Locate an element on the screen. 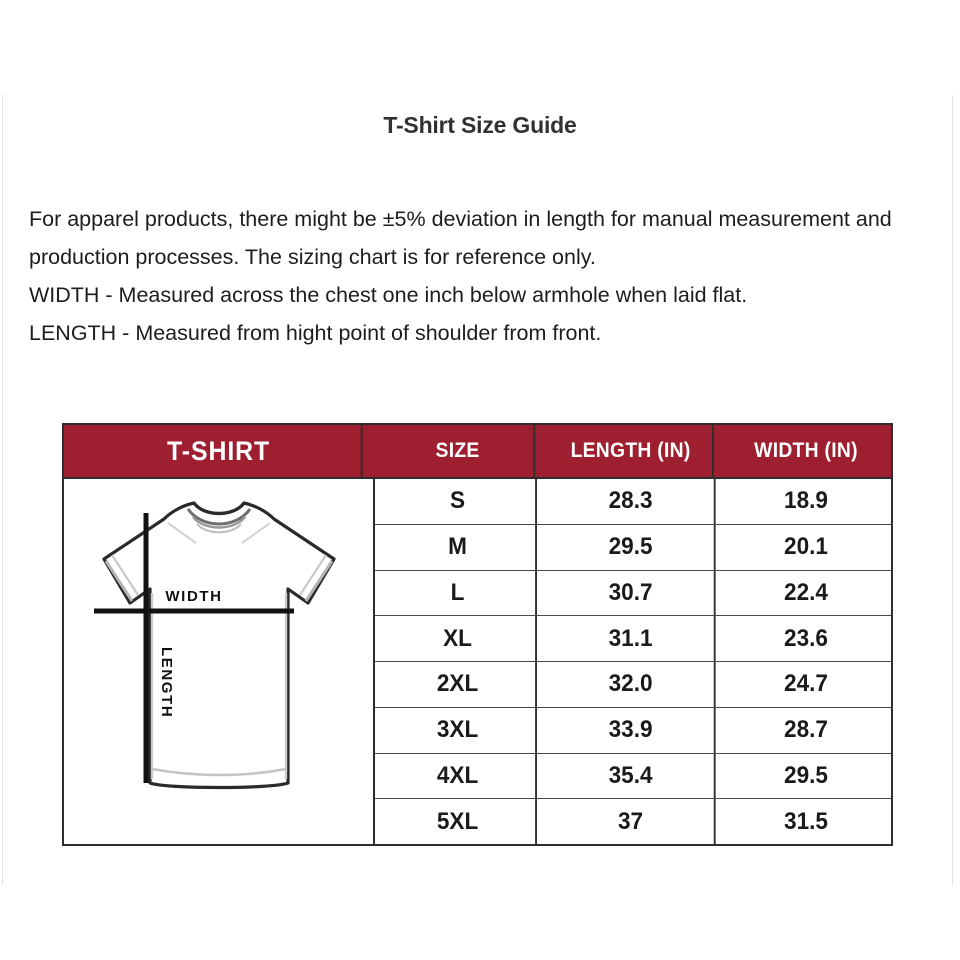 Image resolution: width=960 pixels, height=960 pixels. cell-width: 23.6 is located at coordinates (806, 638).